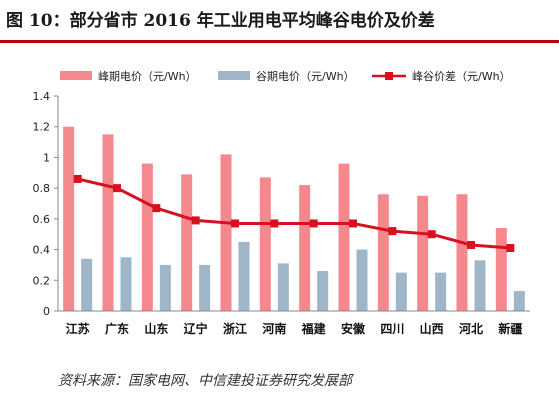 The image size is (559, 407). I want to click on spread-line-path, so click(294, 213).